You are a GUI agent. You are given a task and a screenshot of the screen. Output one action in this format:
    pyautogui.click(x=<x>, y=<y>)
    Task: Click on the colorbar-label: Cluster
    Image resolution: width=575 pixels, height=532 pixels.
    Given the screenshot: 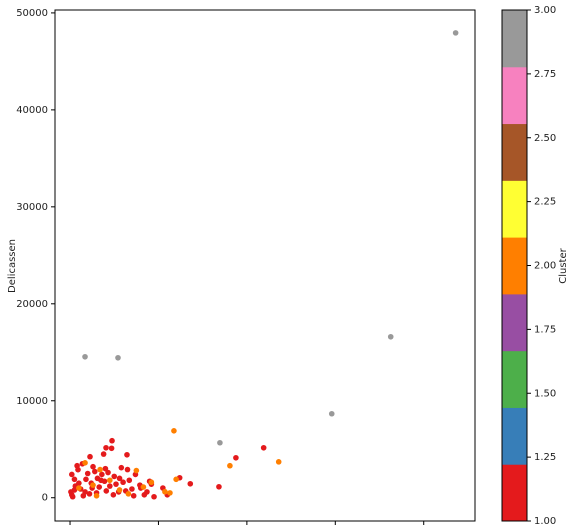 What is the action you would take?
    pyautogui.click(x=563, y=265)
    